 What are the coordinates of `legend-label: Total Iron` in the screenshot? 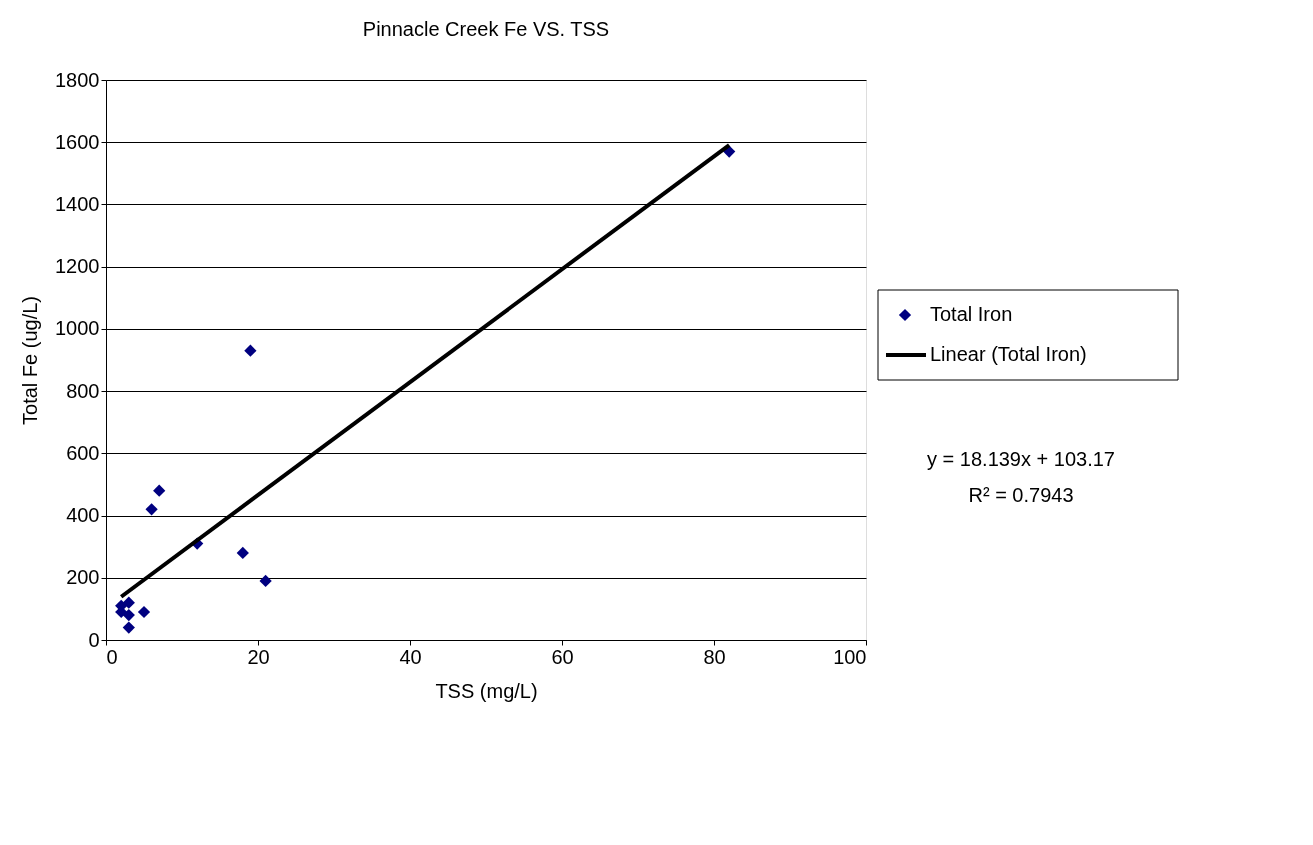 It's located at (971, 314).